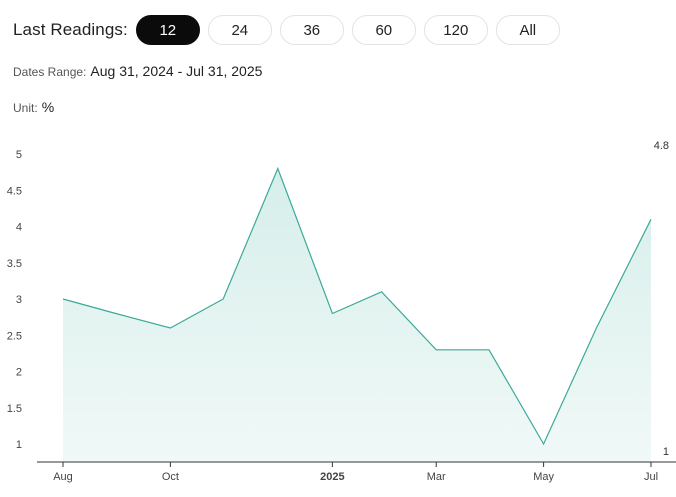 Image resolution: width=676 pixels, height=497 pixels. Describe the element at coordinates (332, 477) in the screenshot. I see `x-tick-label: 2025` at that location.